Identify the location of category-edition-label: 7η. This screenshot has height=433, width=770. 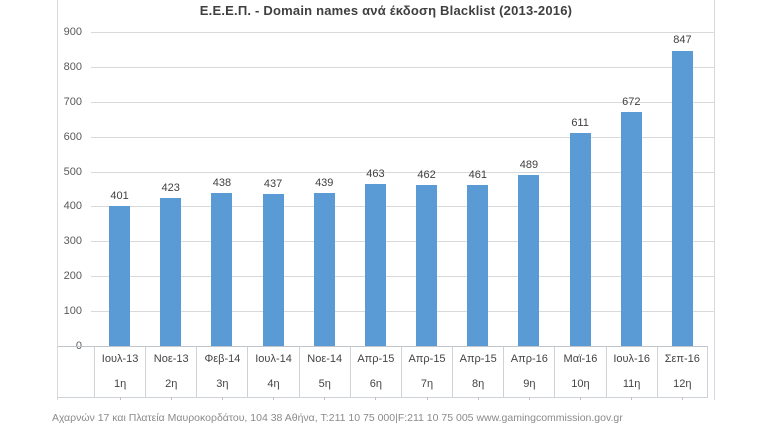
(427, 384).